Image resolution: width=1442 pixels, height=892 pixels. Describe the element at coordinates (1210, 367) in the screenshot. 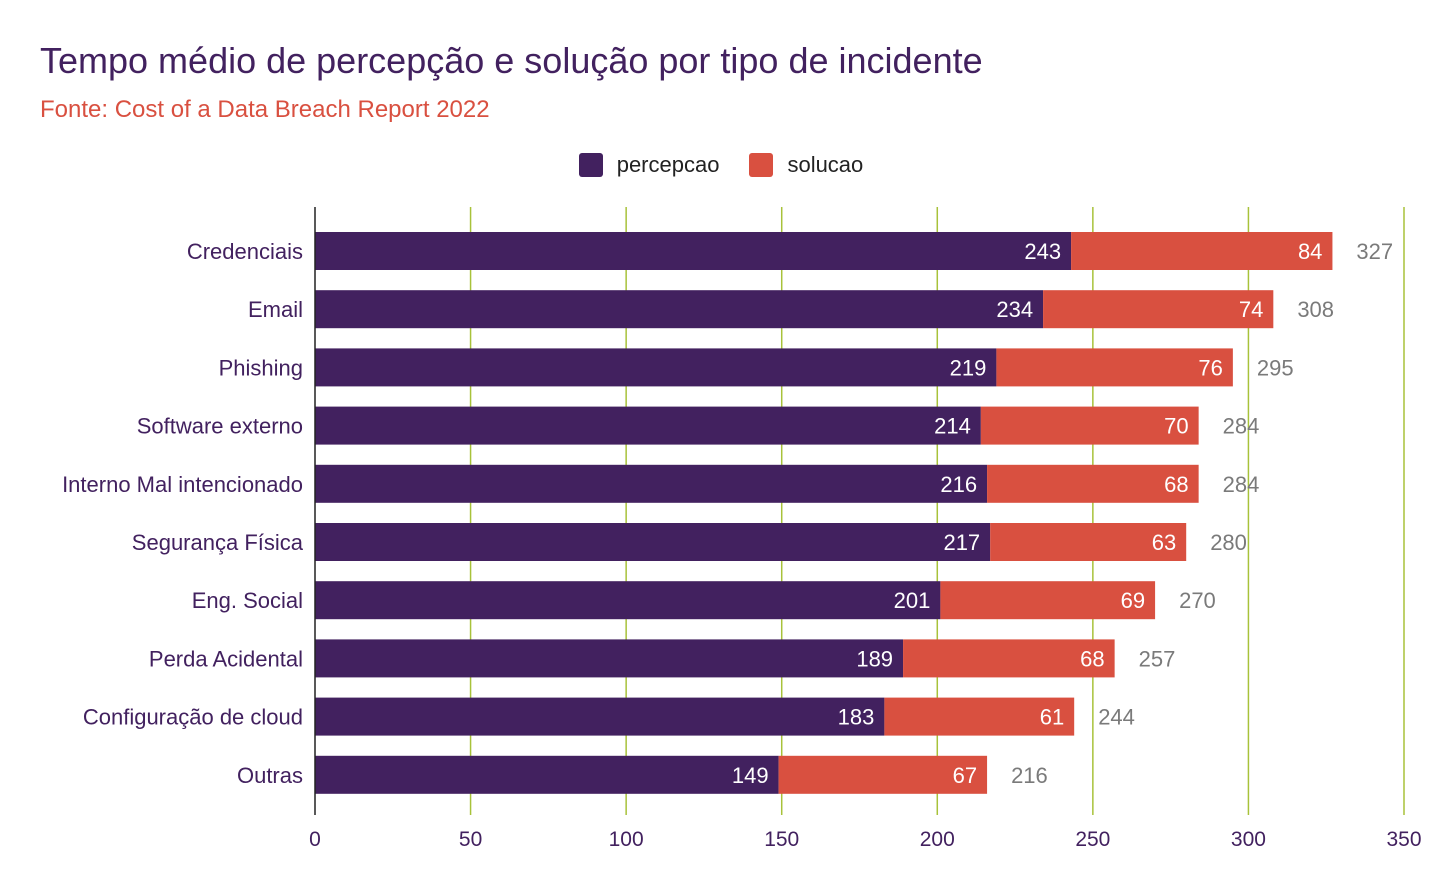

I see `data-label-solucao: 76` at that location.